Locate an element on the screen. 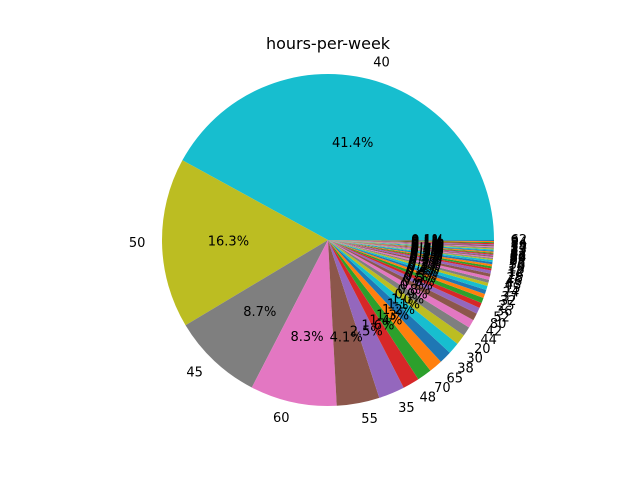 The height and width of the screenshot is (480, 640). slice-label-8: 8 is located at coordinates (513, 261).